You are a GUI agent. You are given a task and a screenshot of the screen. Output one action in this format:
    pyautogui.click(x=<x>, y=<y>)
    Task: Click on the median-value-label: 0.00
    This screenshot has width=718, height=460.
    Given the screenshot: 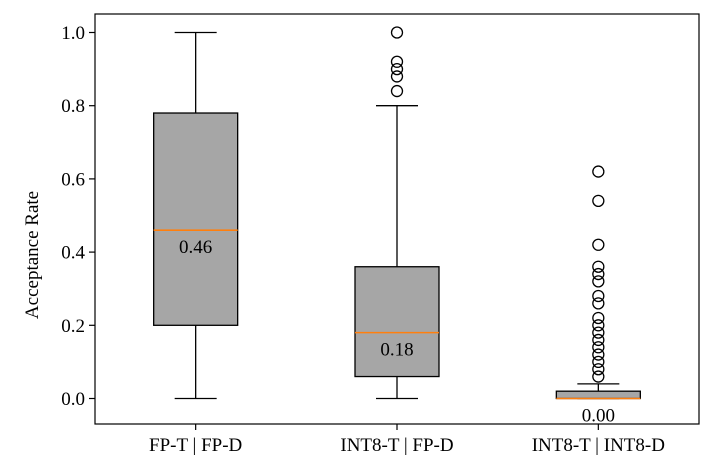 What is the action you would take?
    pyautogui.click(x=598, y=416)
    